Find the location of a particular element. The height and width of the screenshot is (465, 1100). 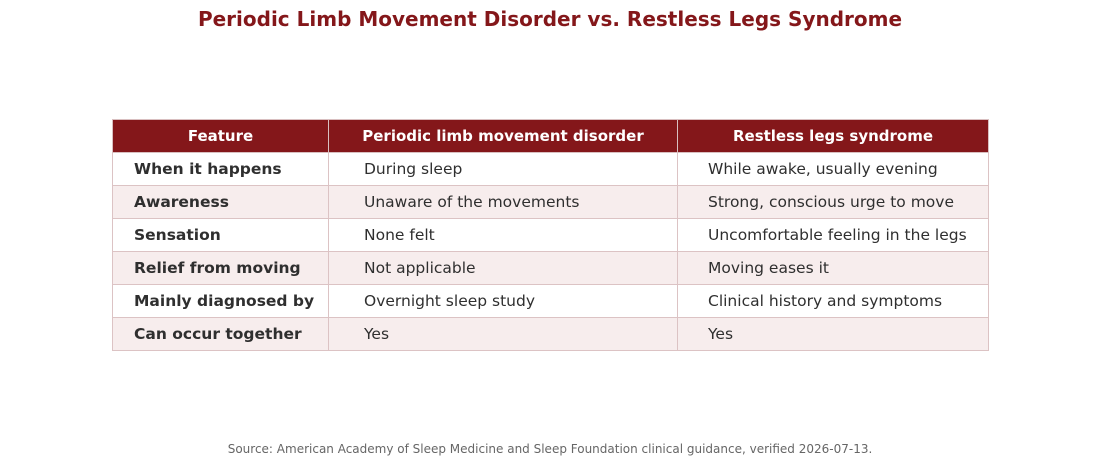

column-header-plmd: Periodic limb movement disorder is located at coordinates (503, 136).